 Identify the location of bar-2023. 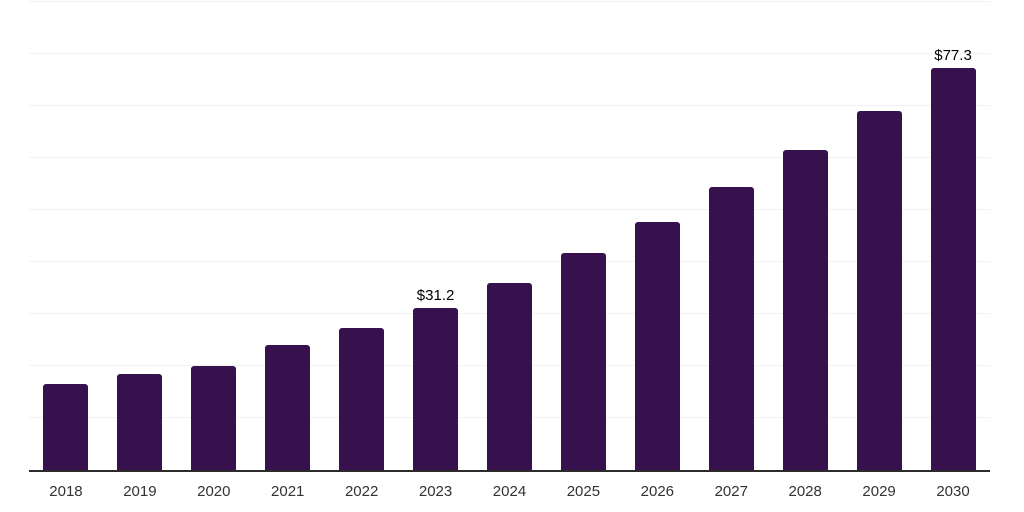
(436, 388).